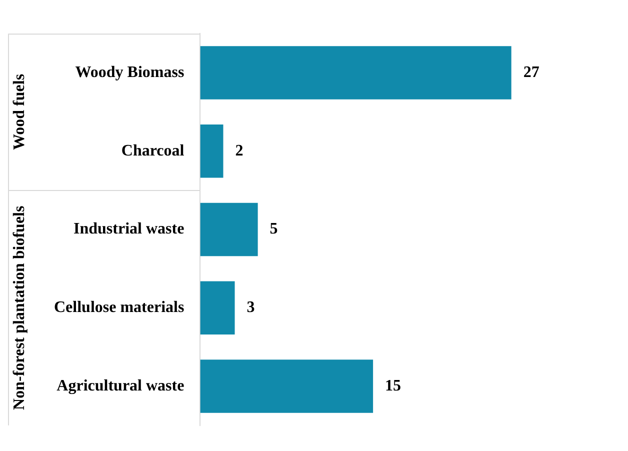  Describe the element at coordinates (274, 229) in the screenshot. I see `data-label: 5` at that location.